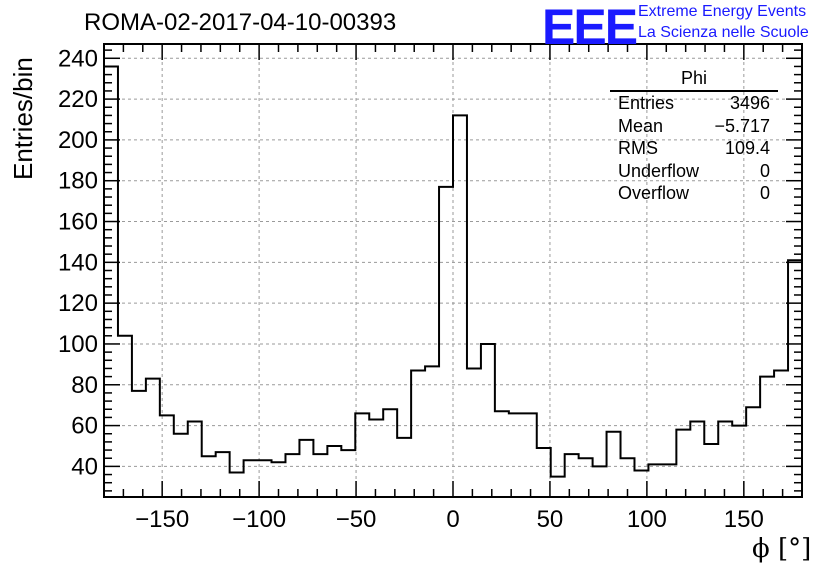 The image size is (836, 572). What do you see at coordinates (590, 27) in the screenshot?
I see `eee-logo-mark: EEE` at bounding box center [590, 27].